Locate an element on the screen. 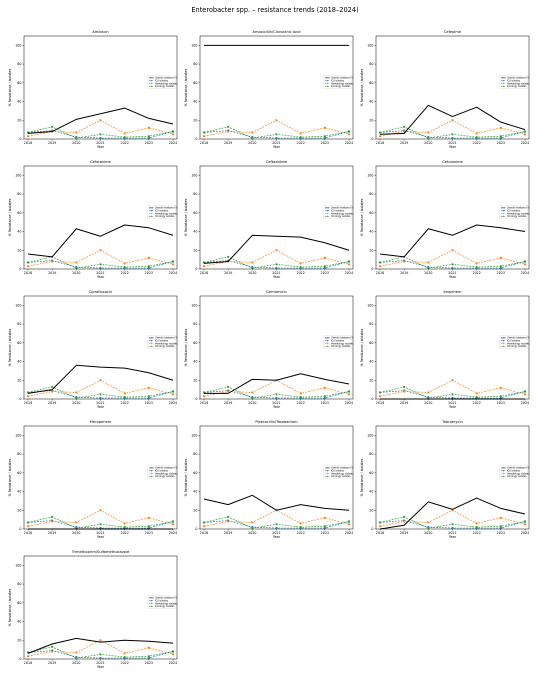 The image size is (550, 683). subplot-title: Imipenem is located at coordinates (452, 292).